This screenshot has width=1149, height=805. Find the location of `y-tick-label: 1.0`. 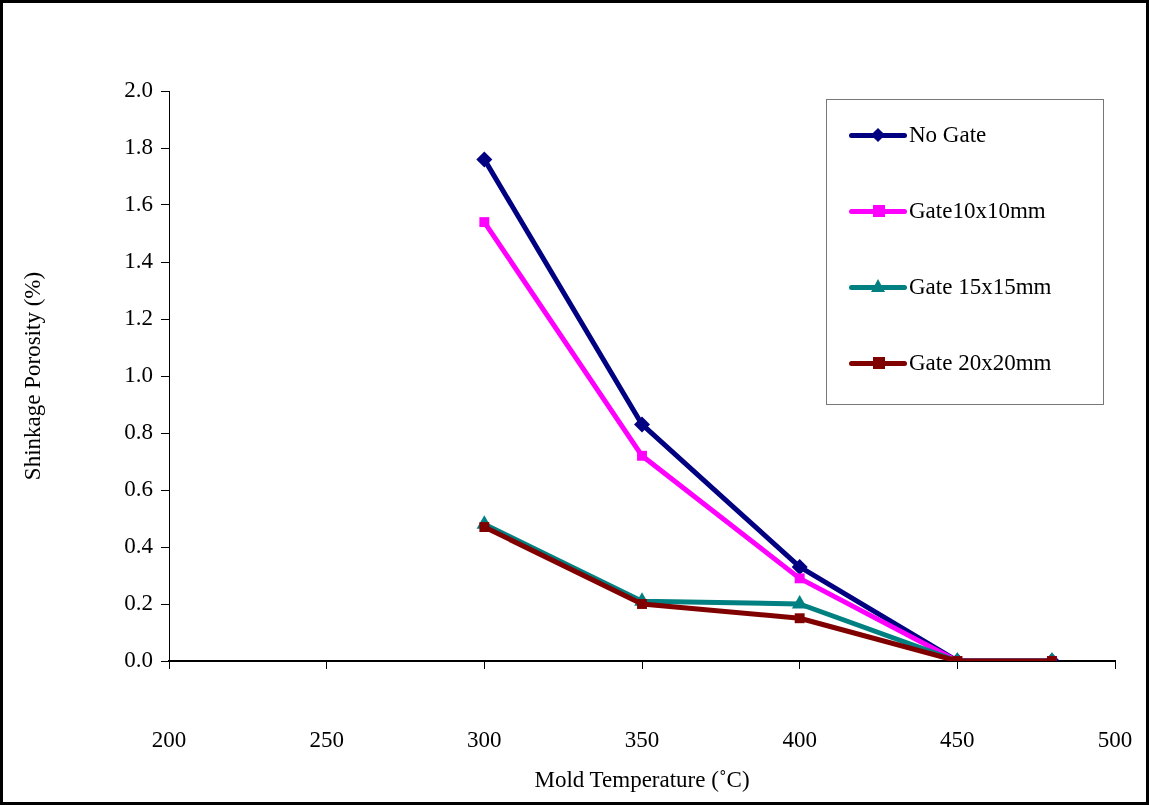

y-tick-label: 1.0 is located at coordinates (138, 375).